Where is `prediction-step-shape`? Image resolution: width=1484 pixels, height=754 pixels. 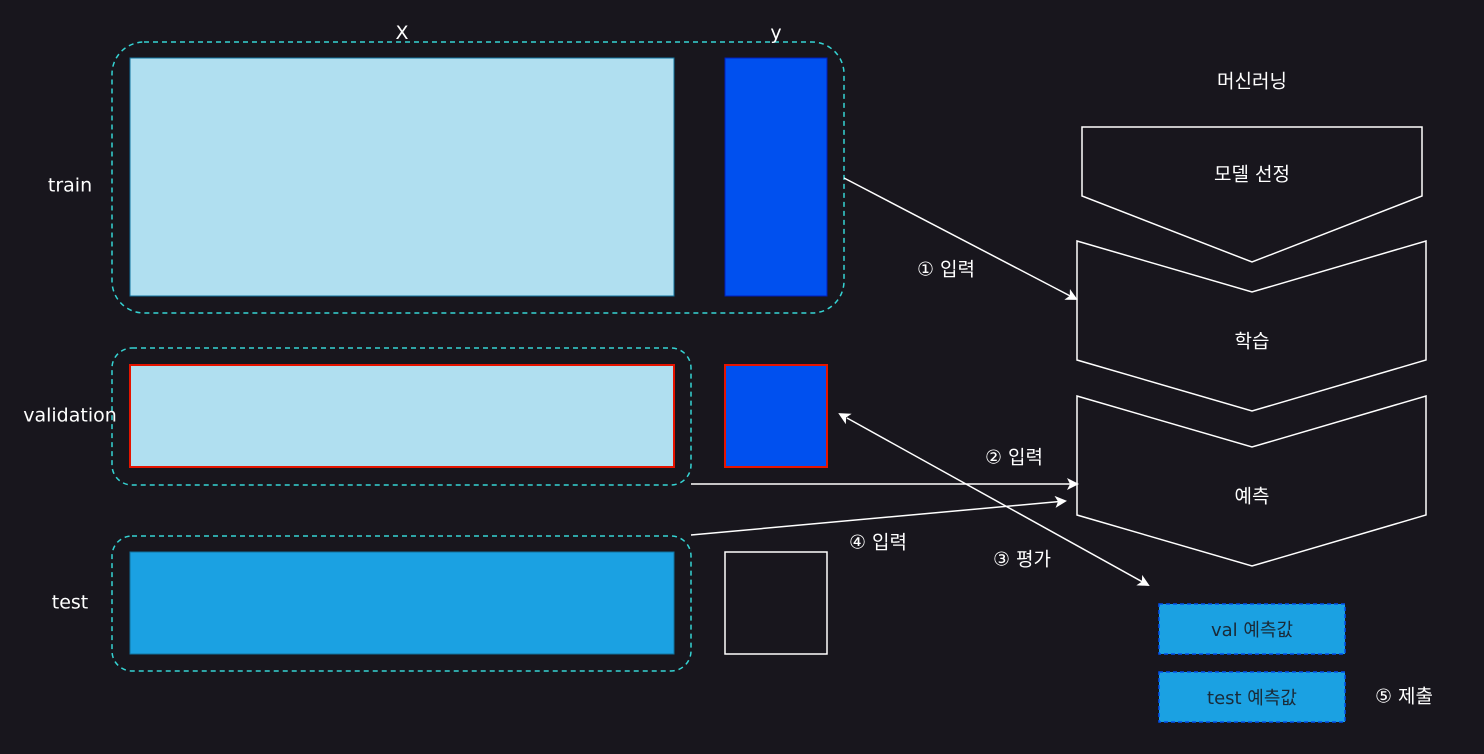 prediction-step-shape is located at coordinates (1251, 480).